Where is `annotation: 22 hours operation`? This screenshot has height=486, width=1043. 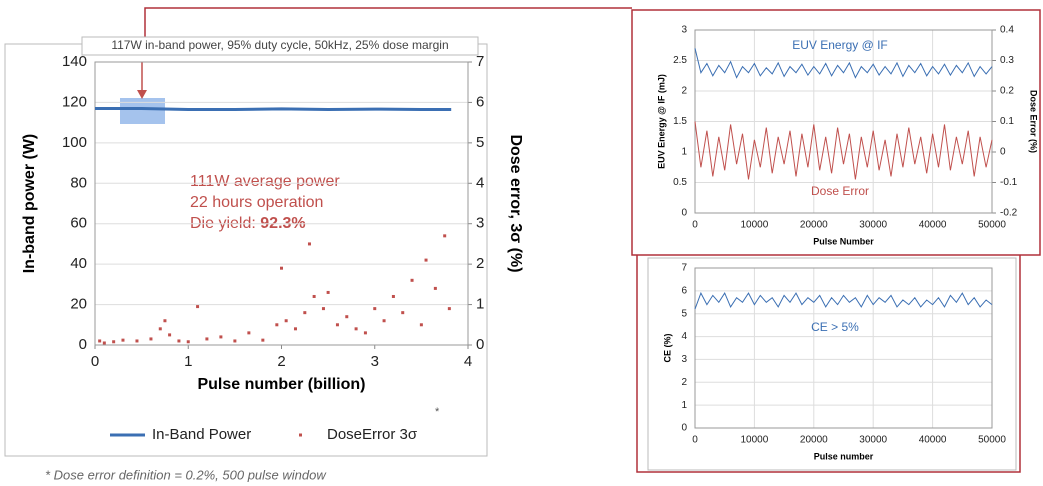
annotation: 22 hours operation is located at coordinates (256, 202).